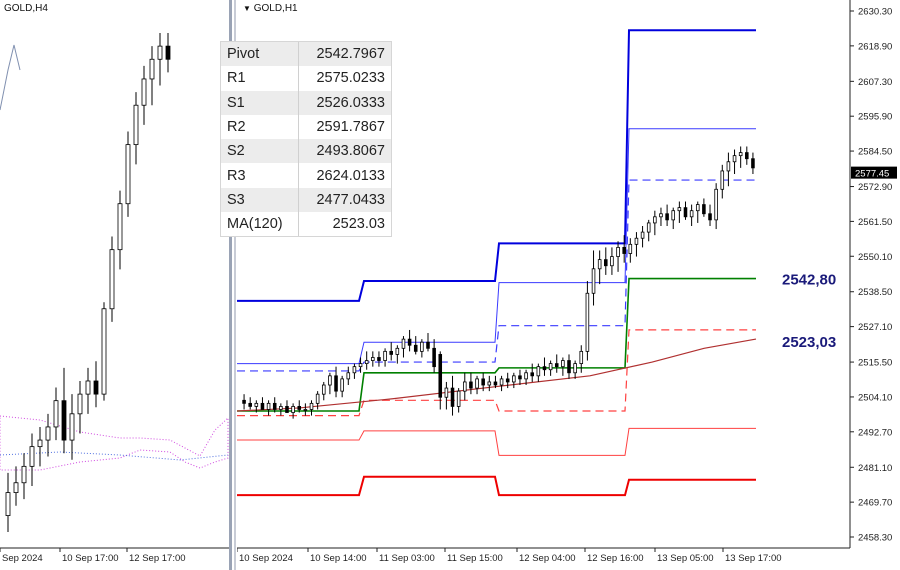  What do you see at coordinates (875, 363) in the screenshot?
I see `price-tick-label: 2515.50` at bounding box center [875, 363].